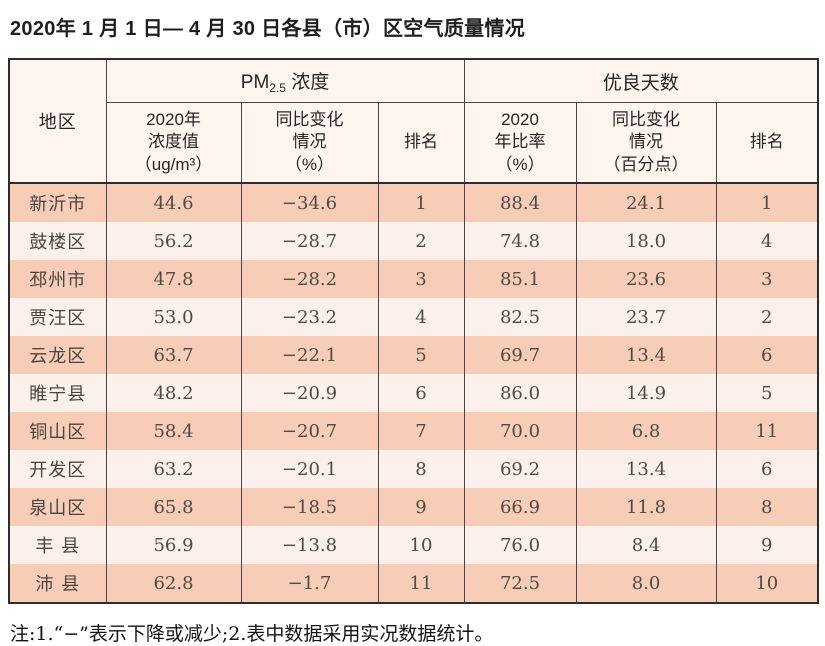  Describe the element at coordinates (767, 583) in the screenshot. I see `good-rank-cell: 10` at that location.